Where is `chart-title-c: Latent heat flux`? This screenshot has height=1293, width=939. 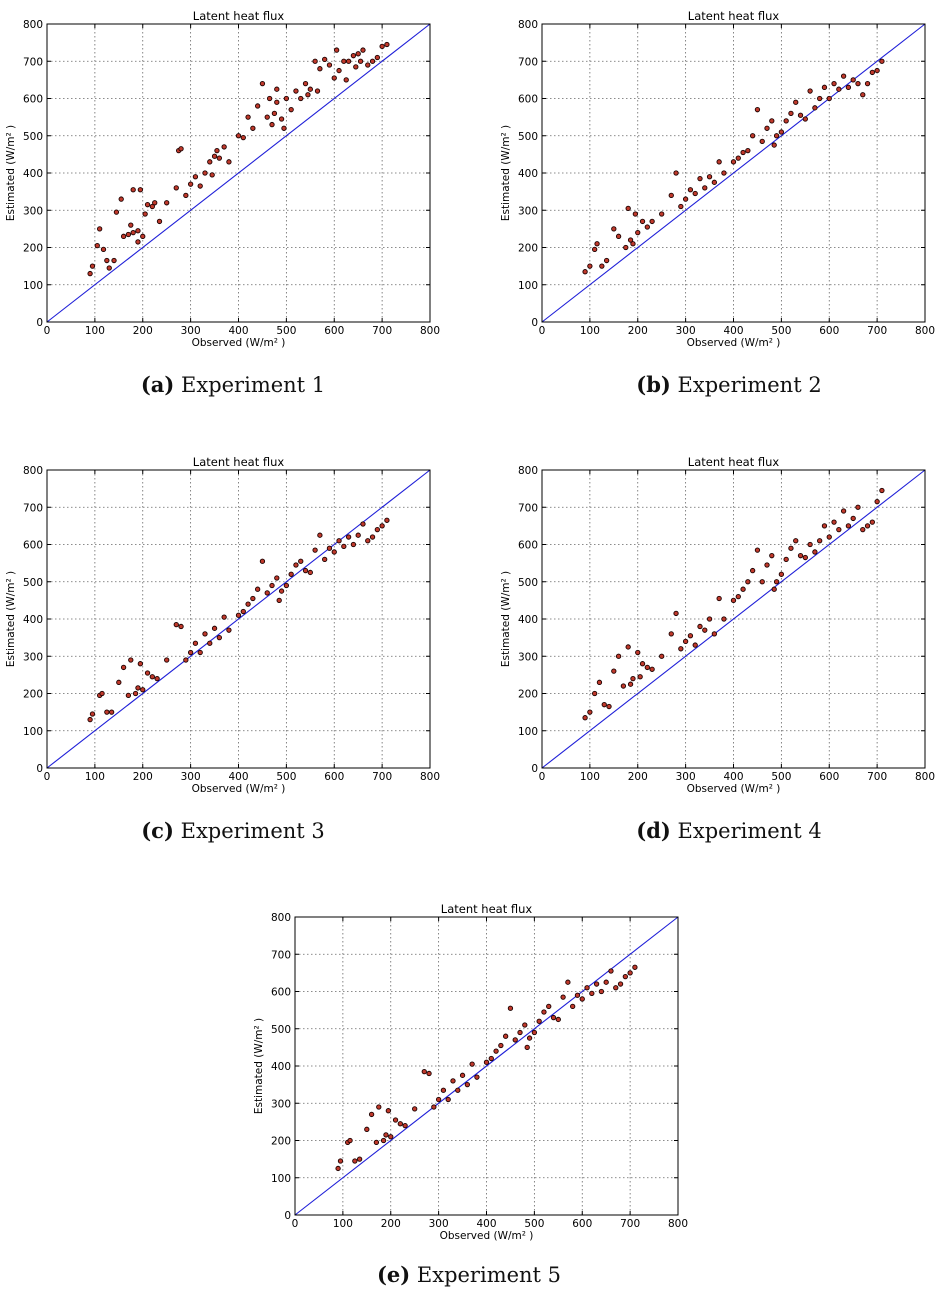
chart-title-c: Latent heat flux is located at coordinates (239, 462).